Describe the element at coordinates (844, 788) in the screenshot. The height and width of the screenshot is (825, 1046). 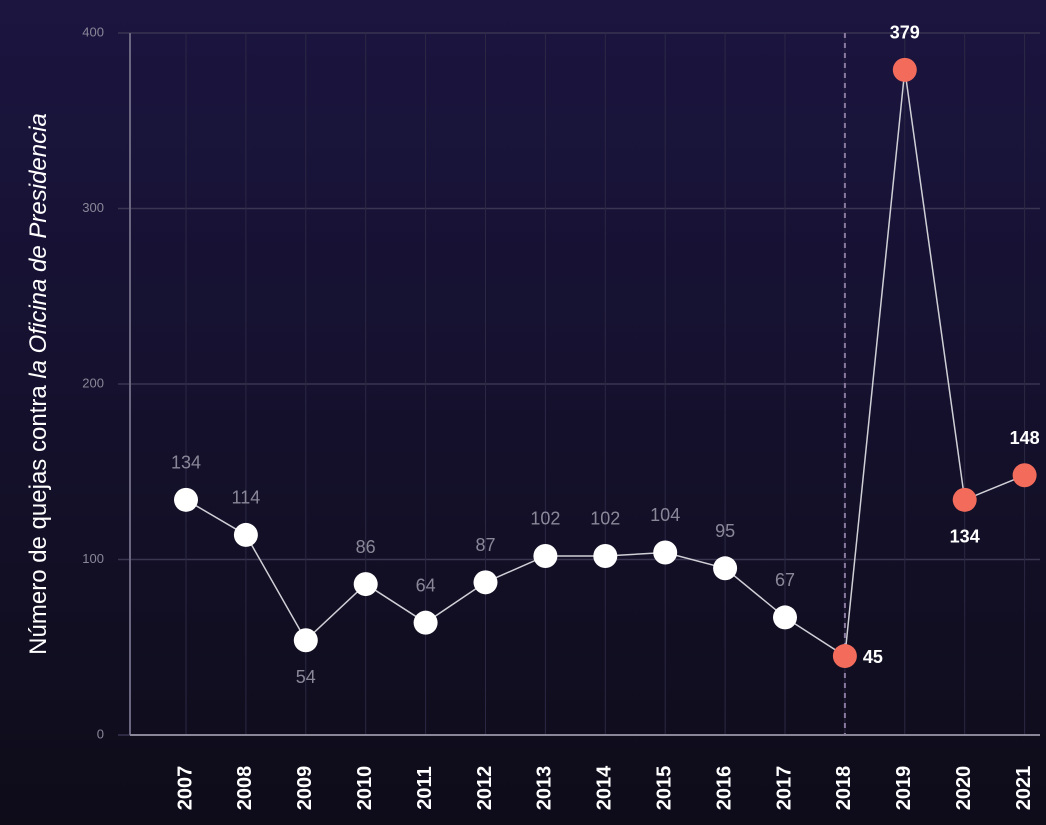
I see `x-tick-label: 2018` at that location.